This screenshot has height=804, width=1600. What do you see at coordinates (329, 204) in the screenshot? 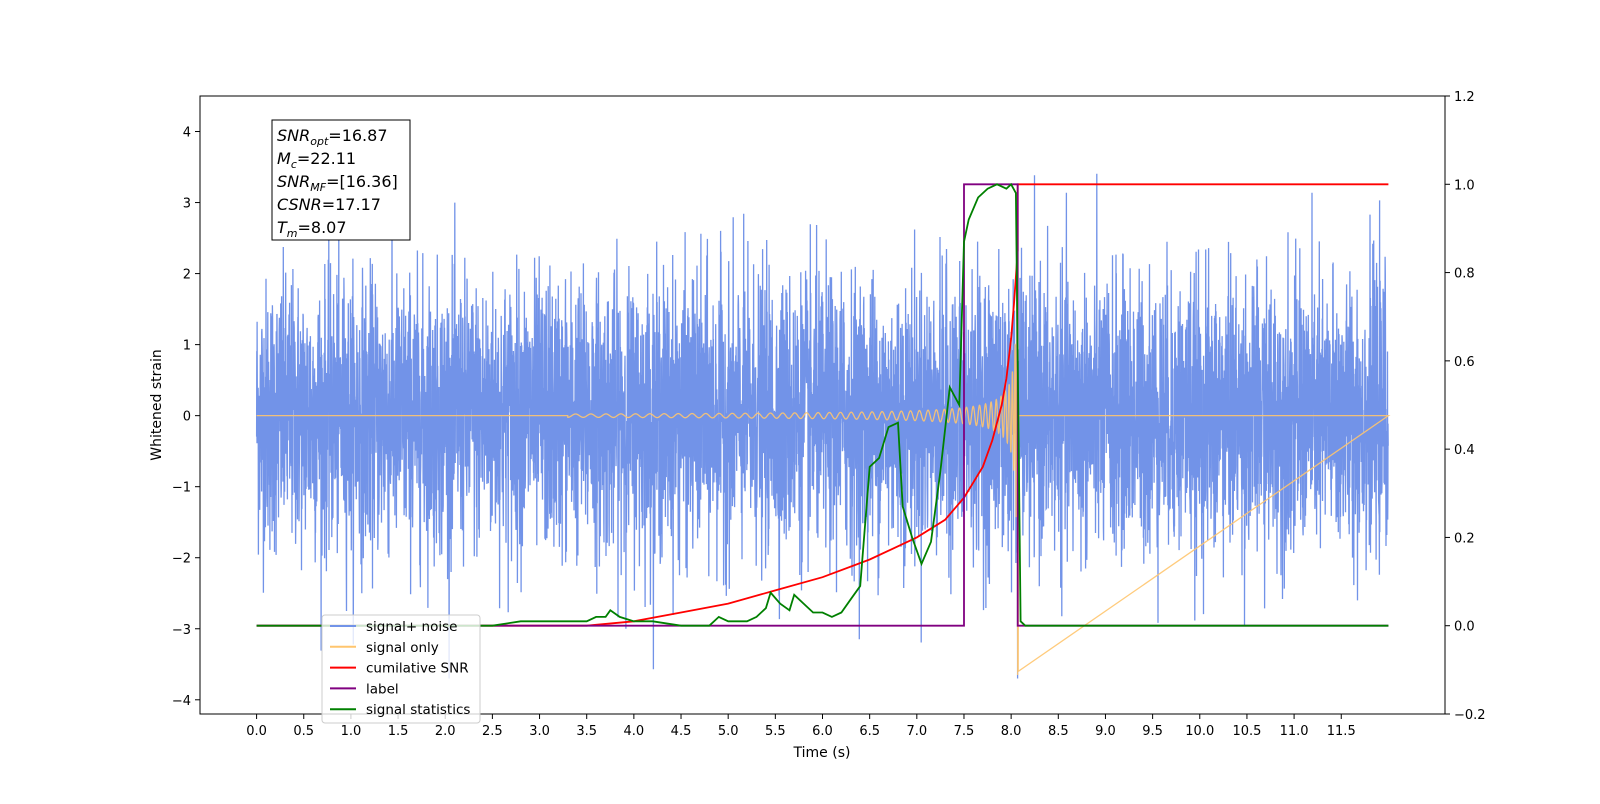
I see `annotation-line: CSNR=17.17` at bounding box center [329, 204].